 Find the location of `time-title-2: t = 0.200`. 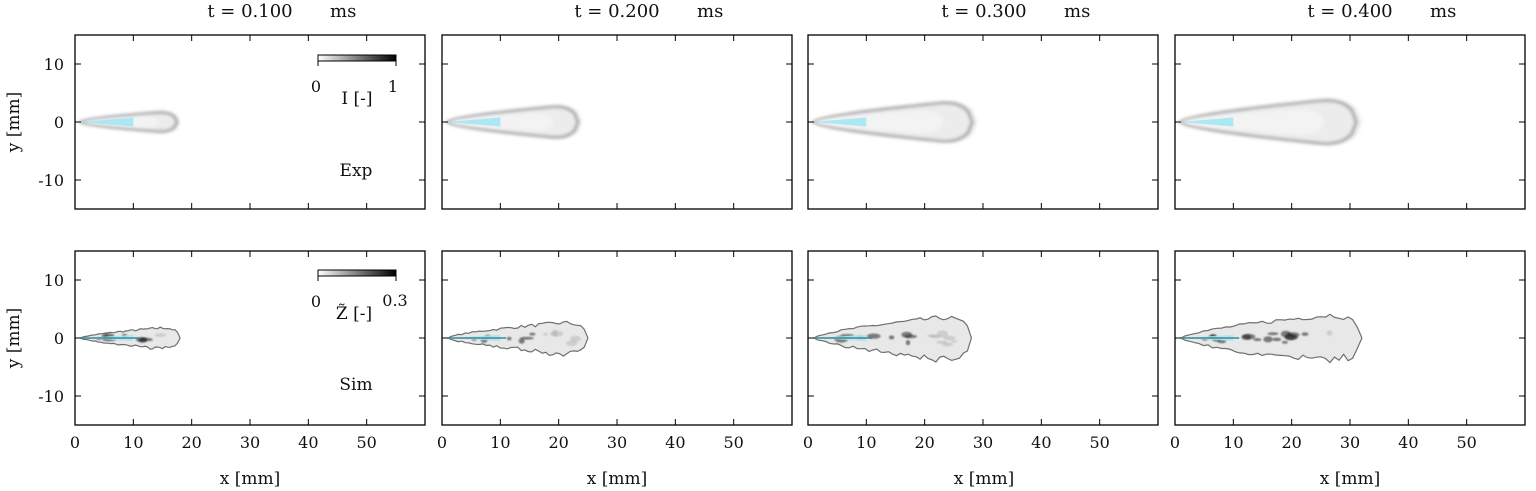

time-title-2: t = 0.200 is located at coordinates (616, 11).